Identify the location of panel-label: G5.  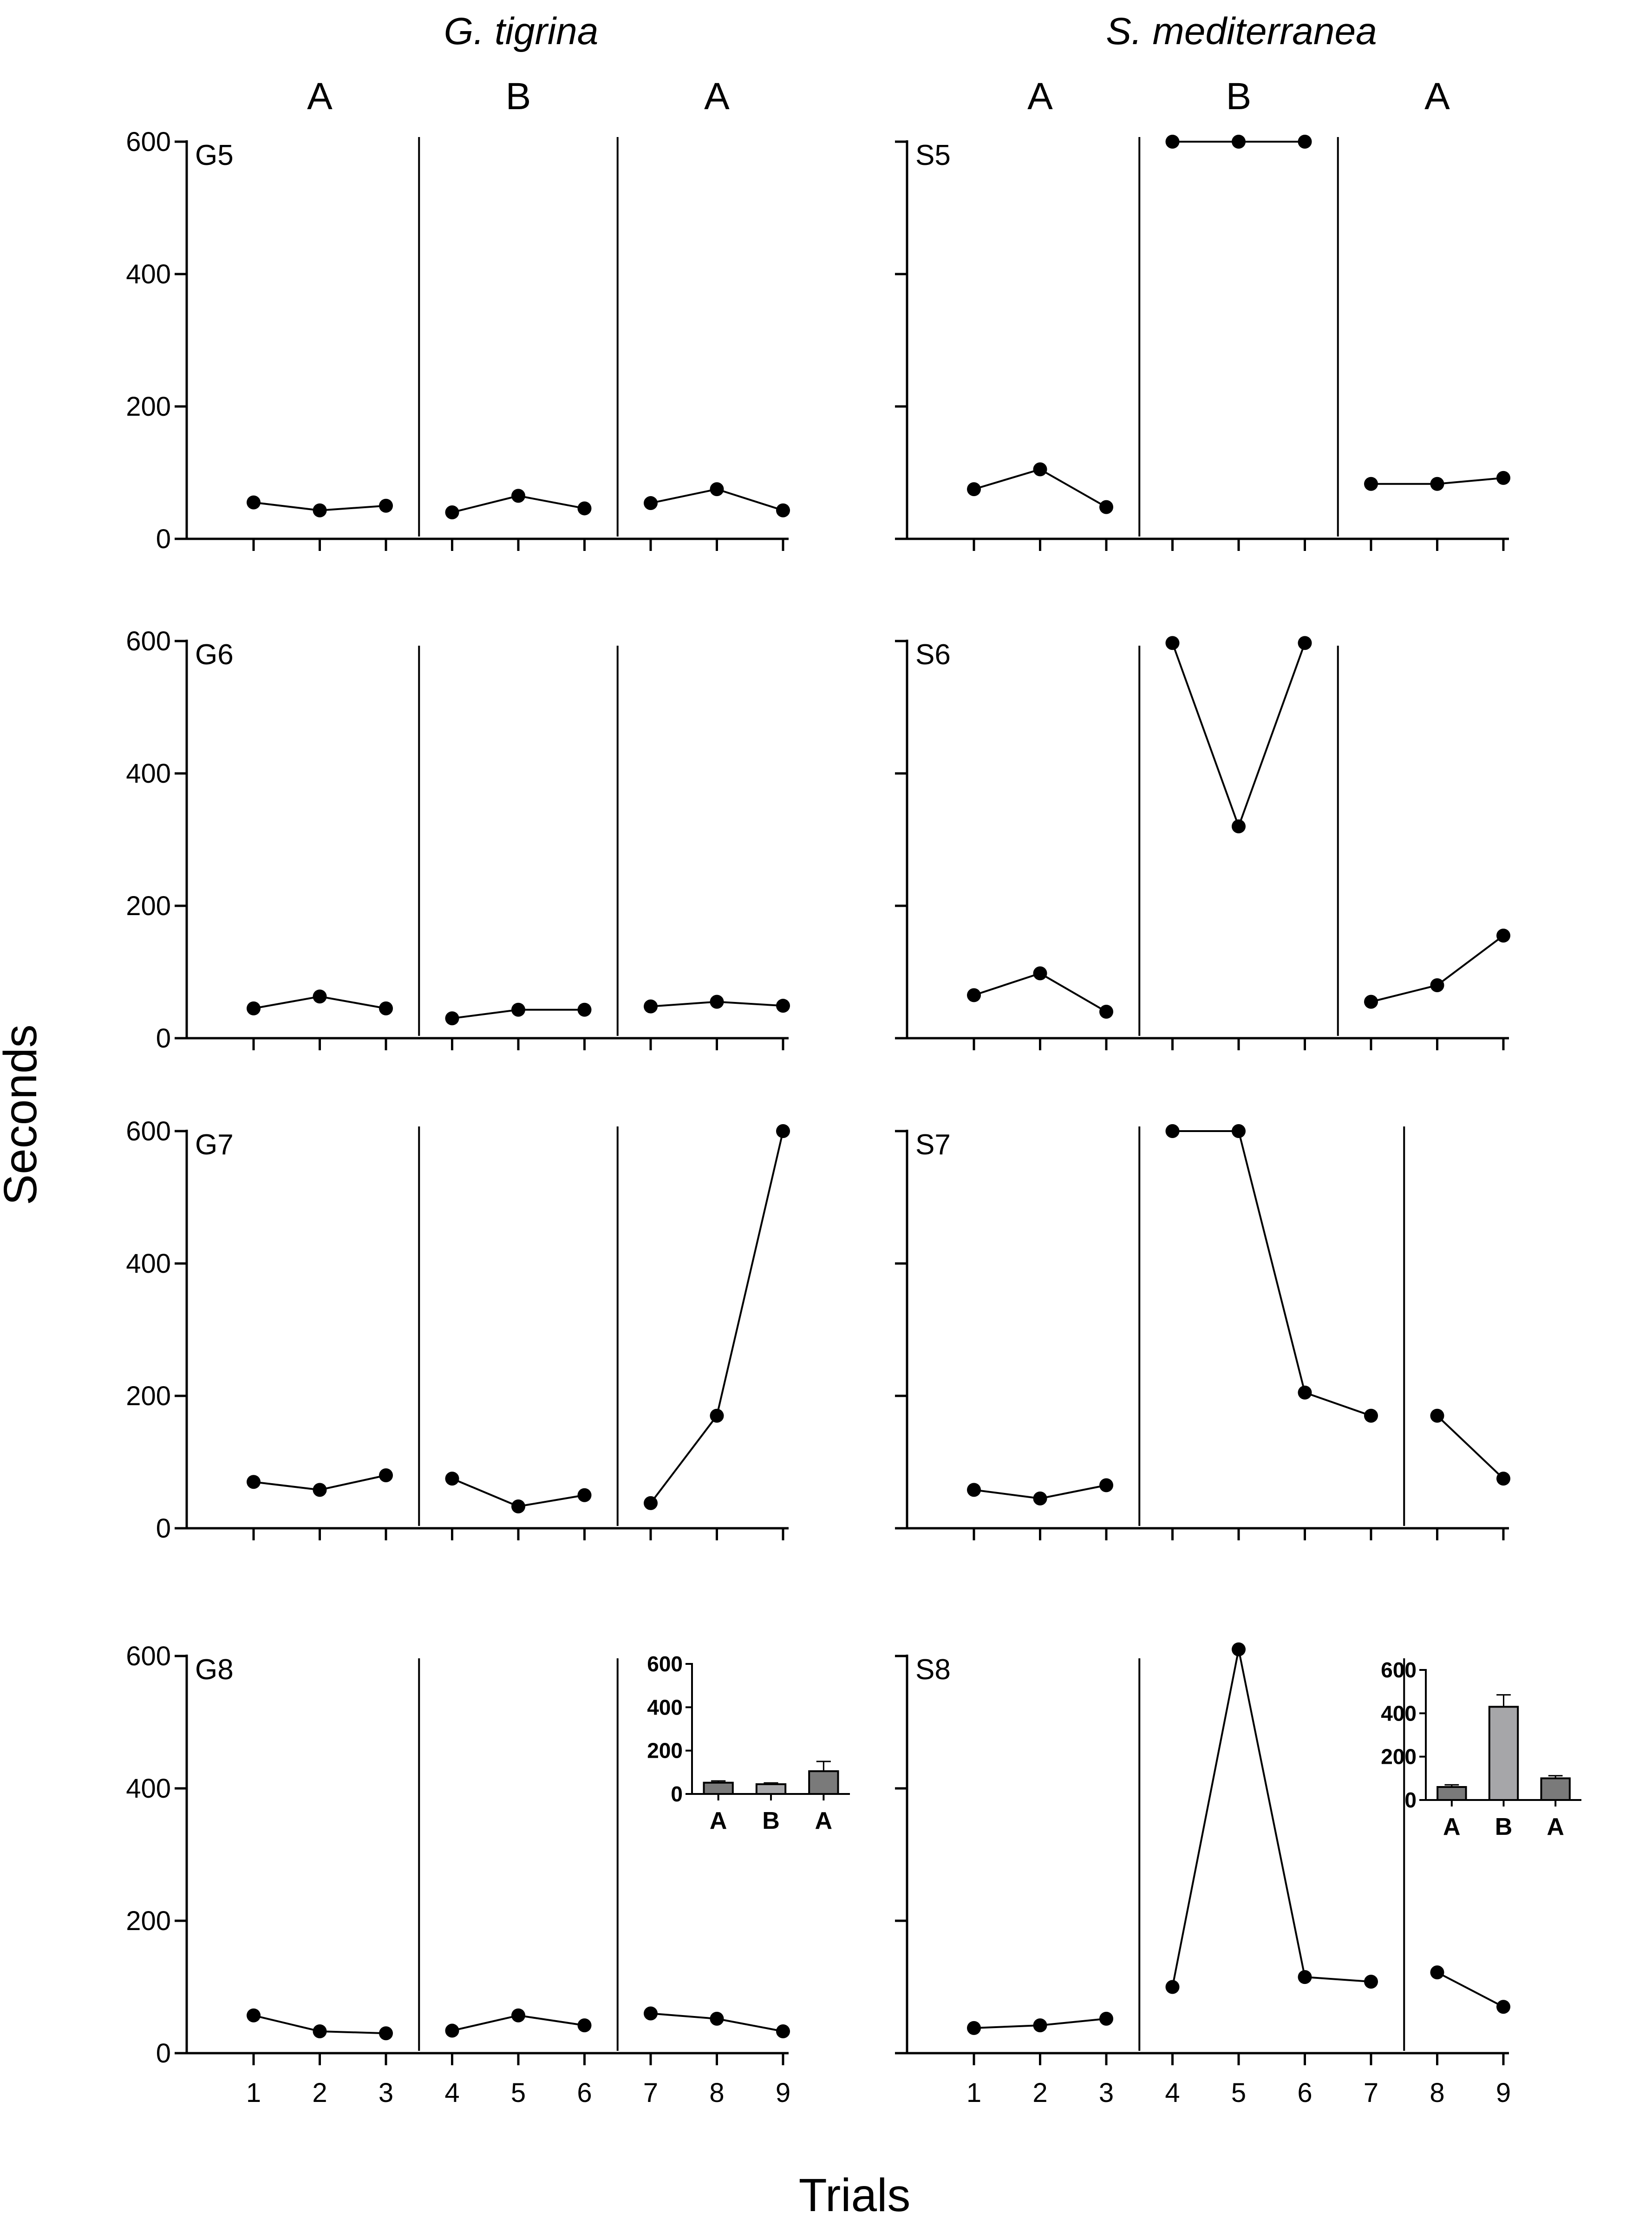
(214, 155).